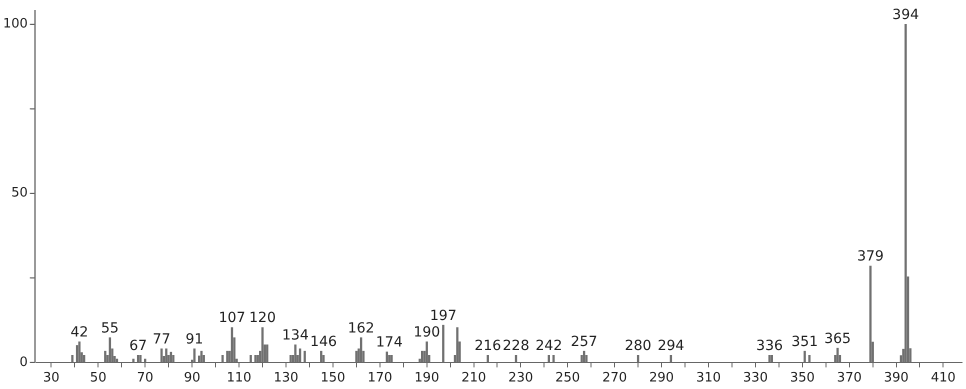  What do you see at coordinates (516, 346) in the screenshot?
I see `annotation: 228` at bounding box center [516, 346].